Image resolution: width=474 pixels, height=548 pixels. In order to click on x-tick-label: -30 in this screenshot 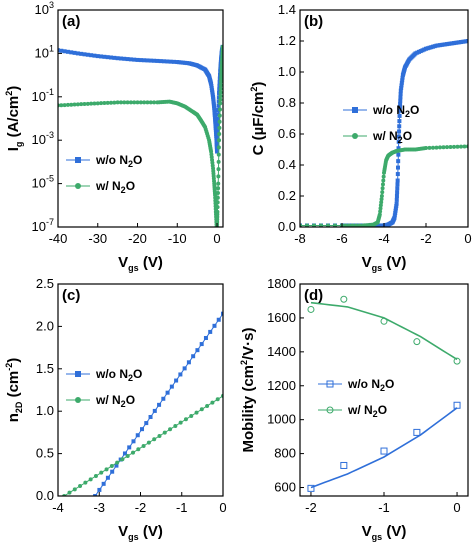, I will do `click(97, 238)`.